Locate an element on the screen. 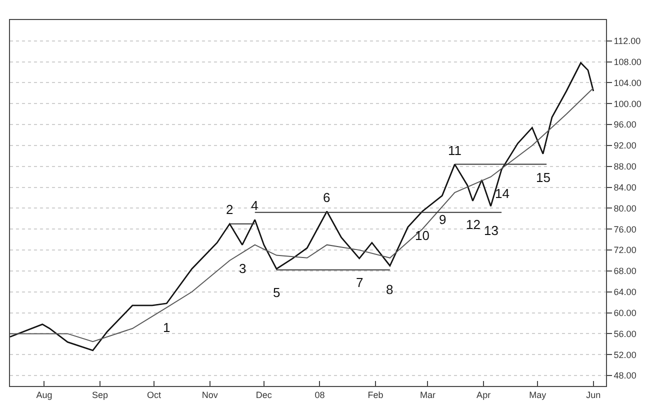  y-tick-label: 56.00 is located at coordinates (625, 333).